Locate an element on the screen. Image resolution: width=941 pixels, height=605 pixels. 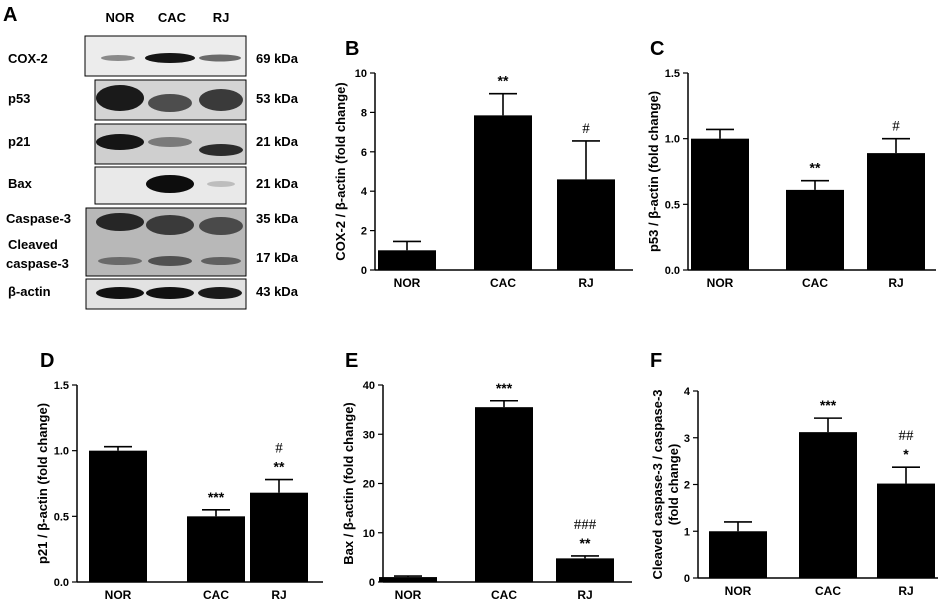
blot-row-label-cleaved-line1: Cleaved is located at coordinates (33, 244).